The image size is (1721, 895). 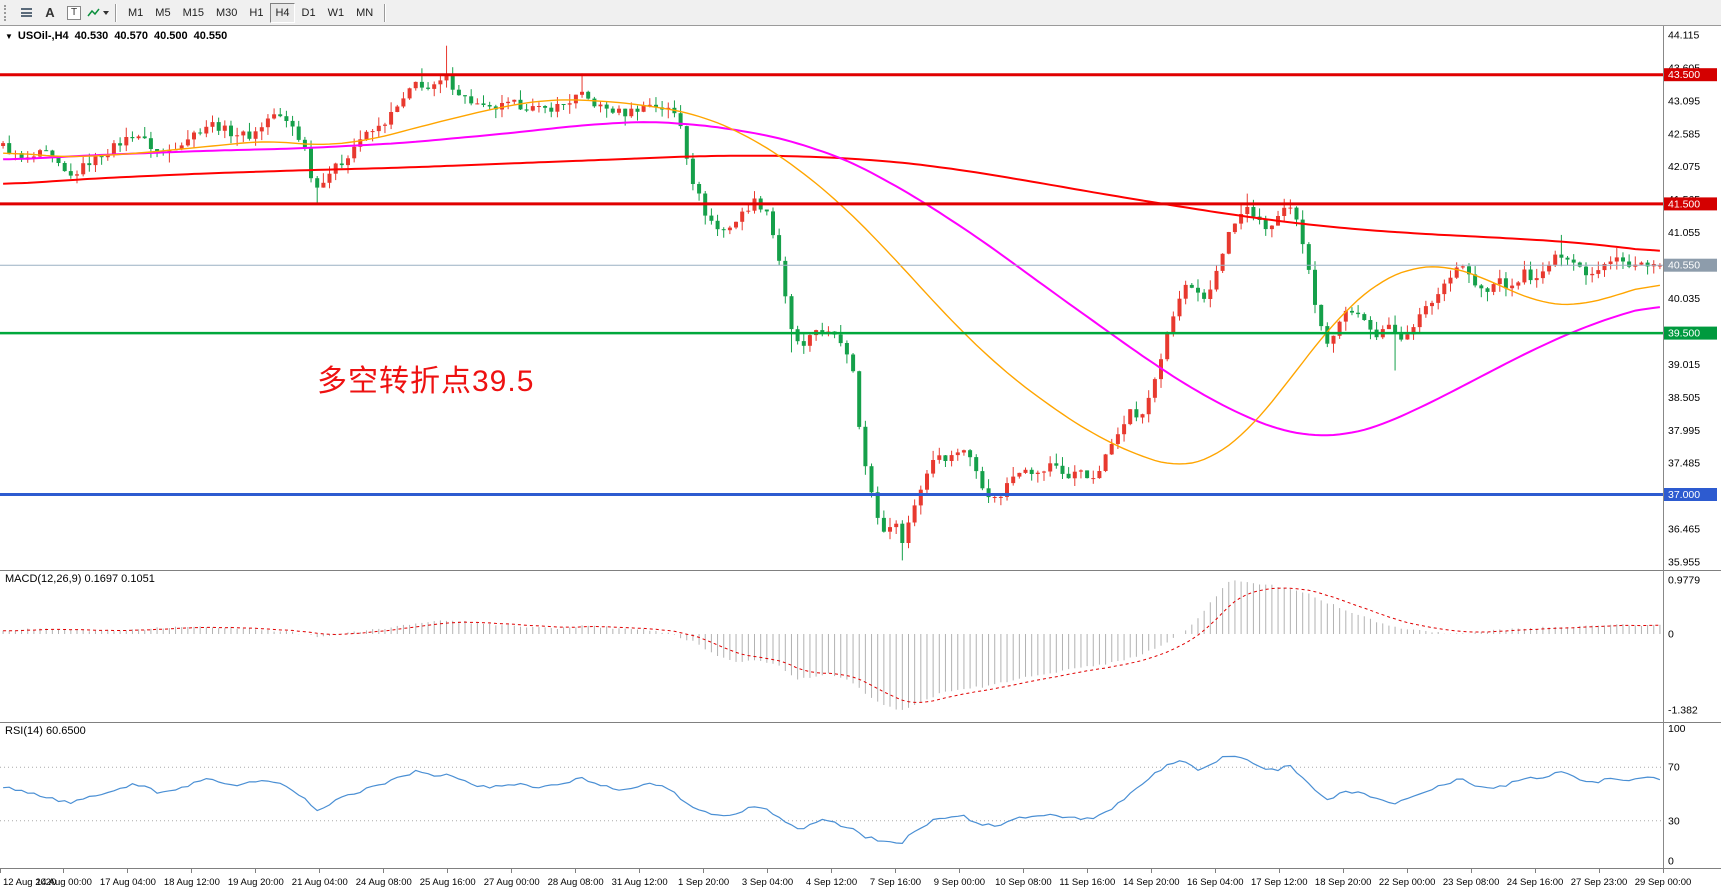 I want to click on tf-button-m30: M30, so click(x=226, y=12).